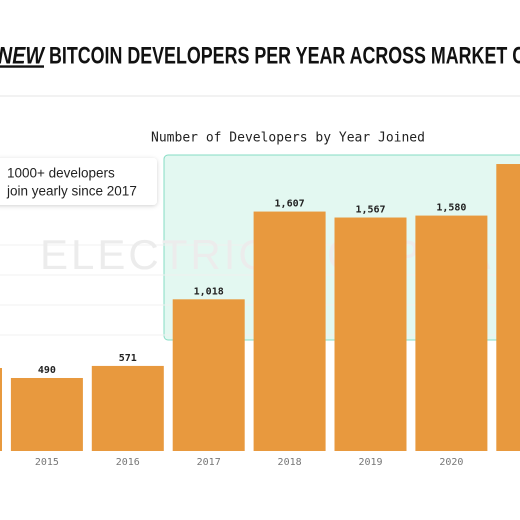  I want to click on x-tick-label: 2015, so click(47, 462).